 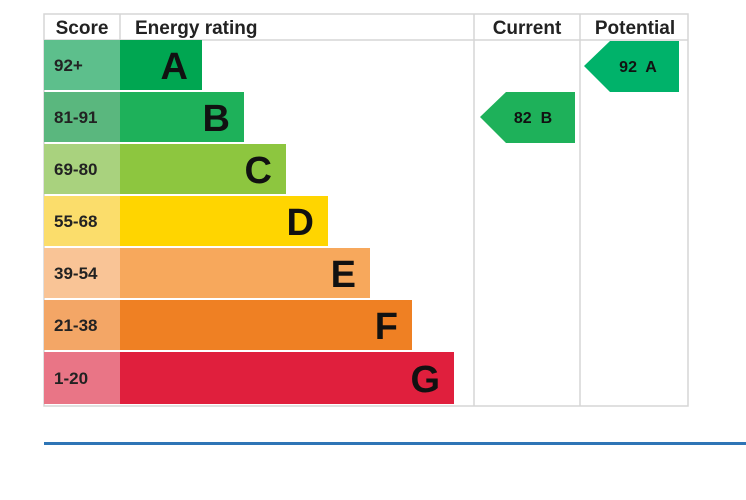 I want to click on band-f-score-cell, so click(x=82, y=325).